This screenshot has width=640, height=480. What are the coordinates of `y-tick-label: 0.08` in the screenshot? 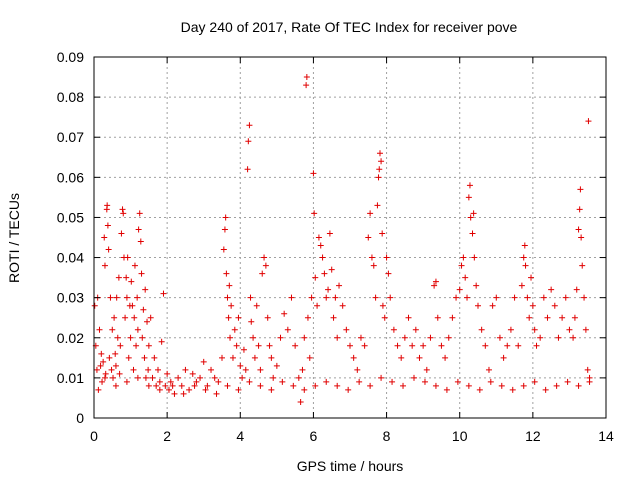 It's located at (70, 97).